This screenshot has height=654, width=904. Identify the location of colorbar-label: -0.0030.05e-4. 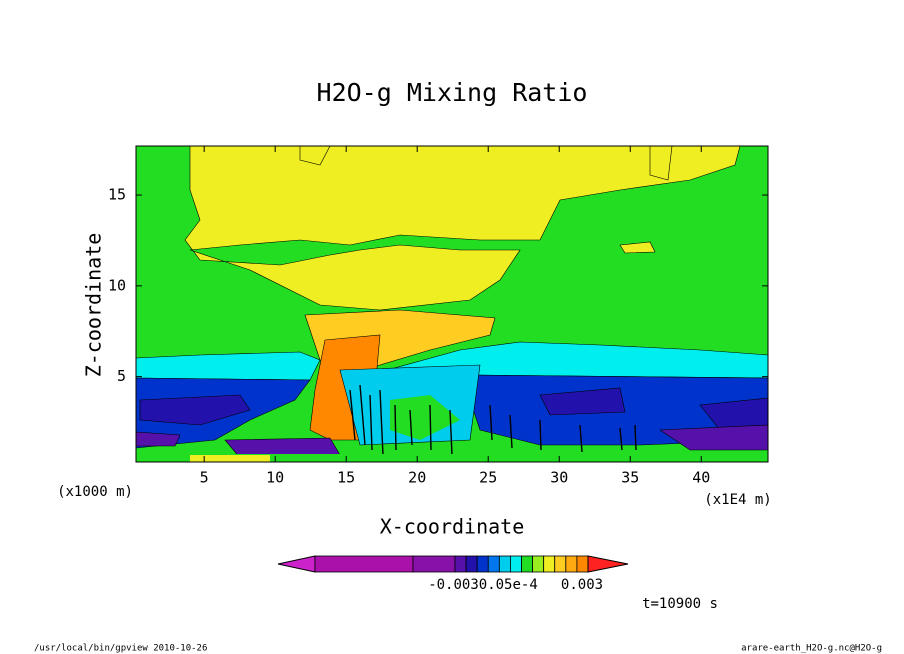
(483, 585).